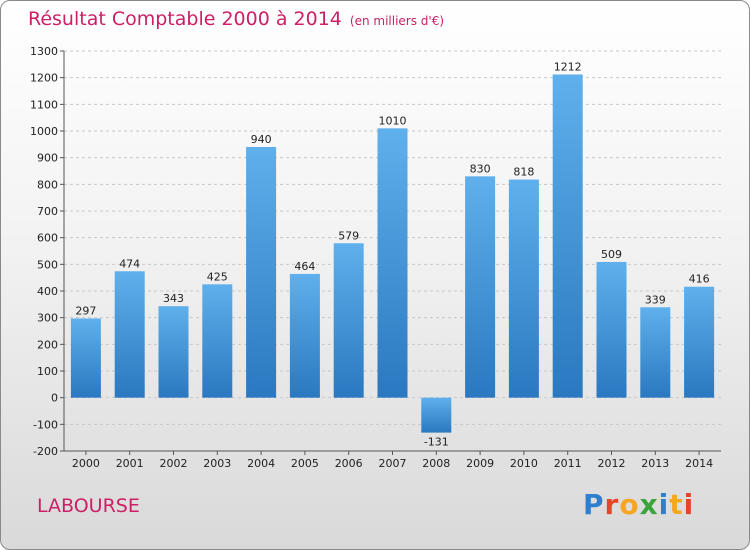  Describe the element at coordinates (185, 19) in the screenshot. I see `chart-title-text: Résultat Comptable 2000 à 2014` at that location.